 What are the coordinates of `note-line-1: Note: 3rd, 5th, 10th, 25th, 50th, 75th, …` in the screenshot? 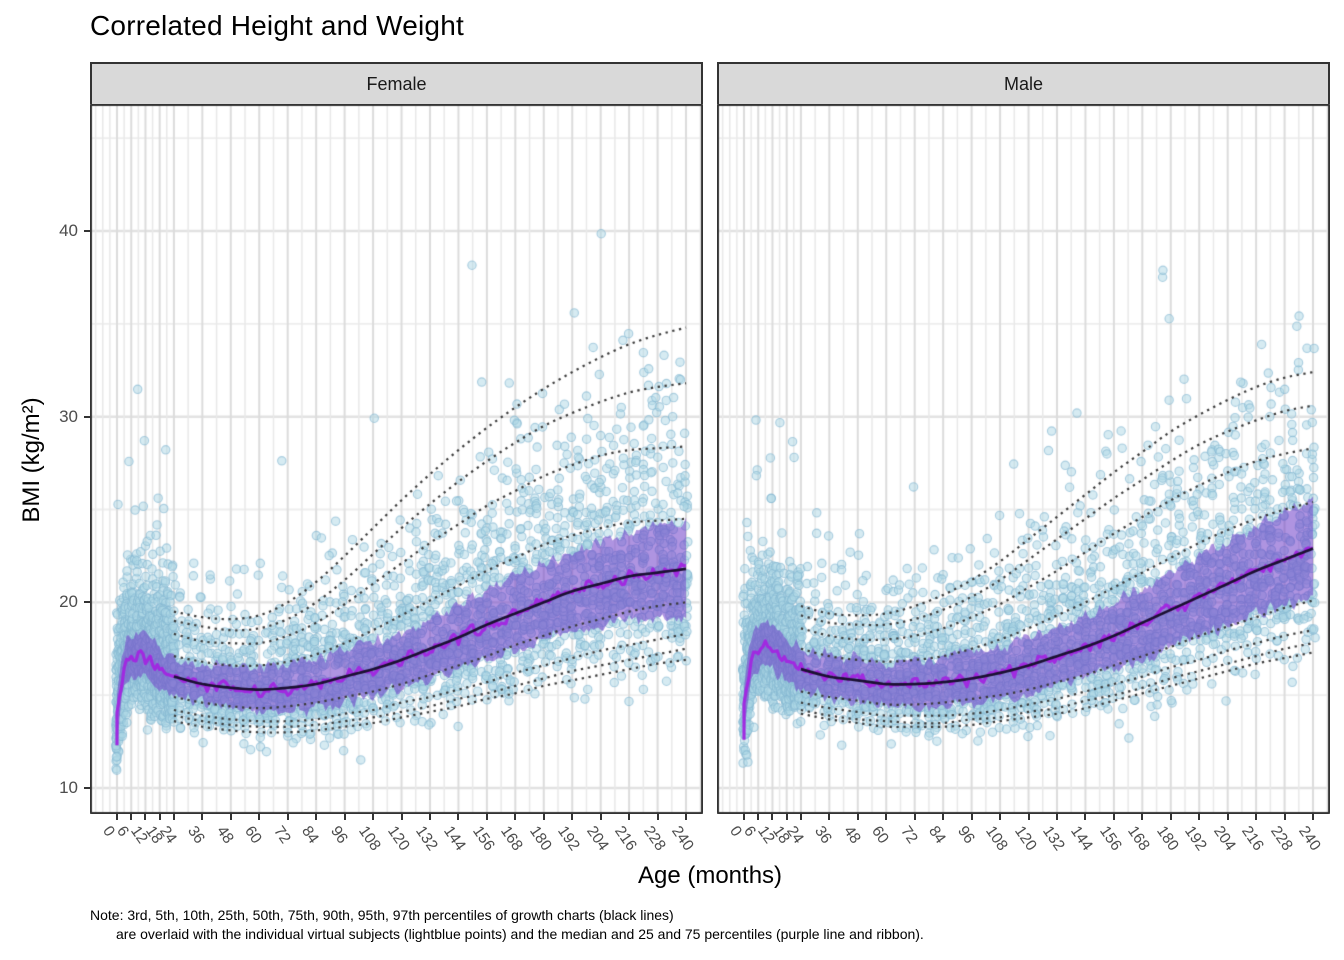 It's located at (382, 915).